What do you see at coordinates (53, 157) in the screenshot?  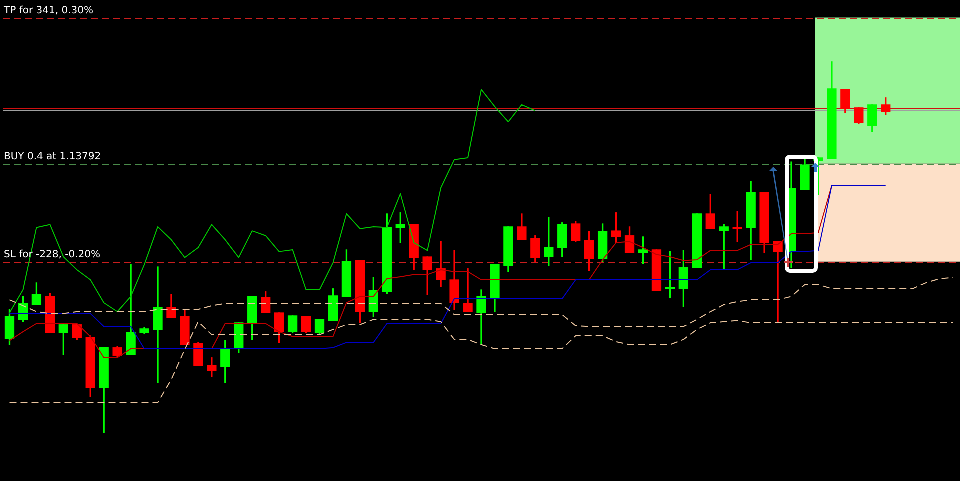 I see `ref-line-label: BUY 0.4 at 1.13792` at bounding box center [53, 157].